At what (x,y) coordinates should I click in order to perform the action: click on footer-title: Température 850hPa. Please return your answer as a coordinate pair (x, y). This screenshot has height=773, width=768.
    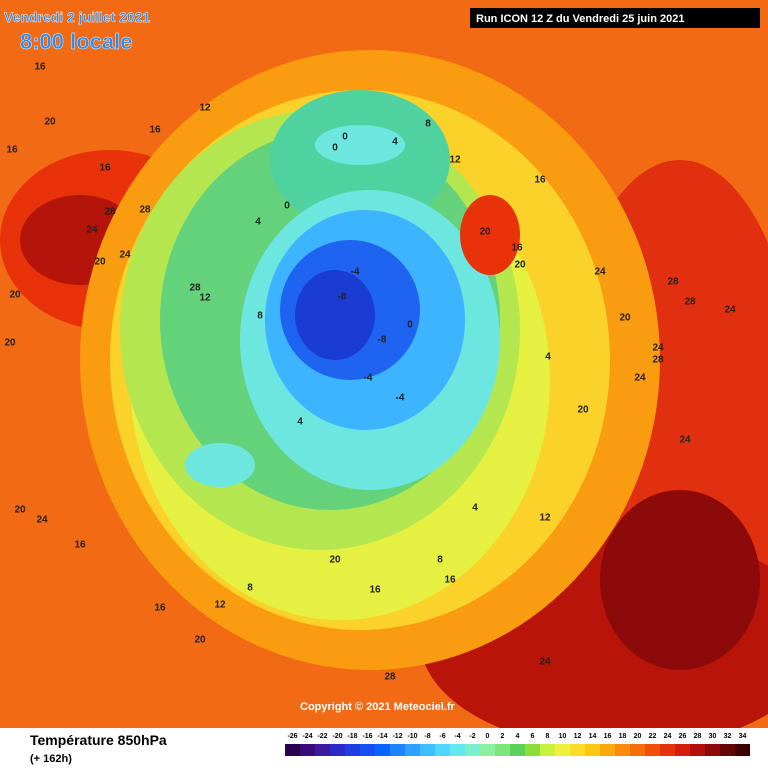
    Looking at the image, I should click on (98, 740).